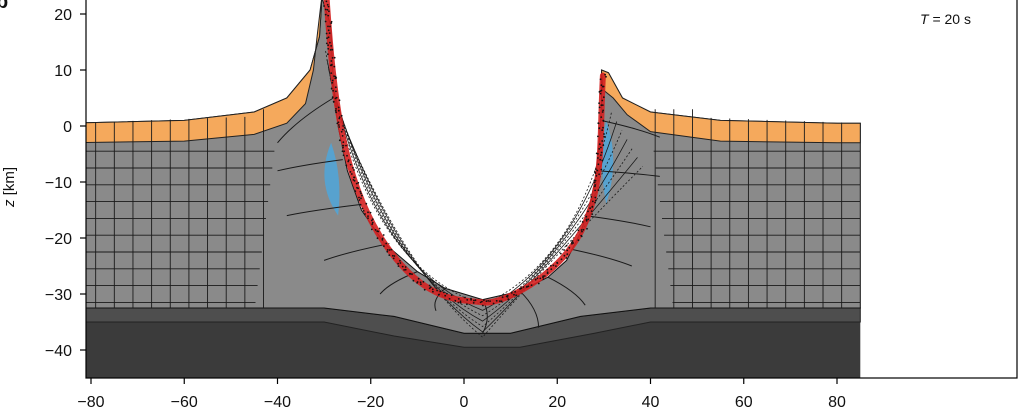  Describe the element at coordinates (9, 203) in the screenshot. I see `y-axis-title-variable: z` at that location.